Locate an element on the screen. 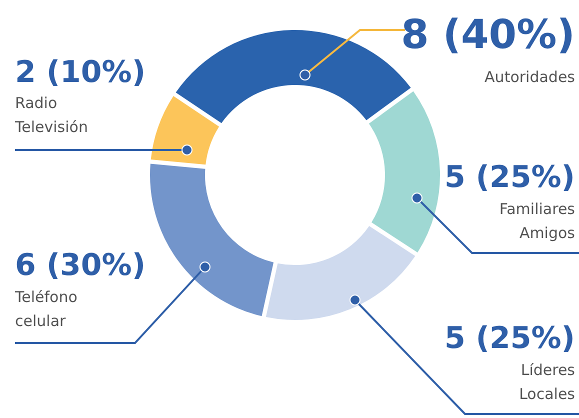 This screenshot has width=579, height=418. data-label: 6 (30%) is located at coordinates (80, 265).